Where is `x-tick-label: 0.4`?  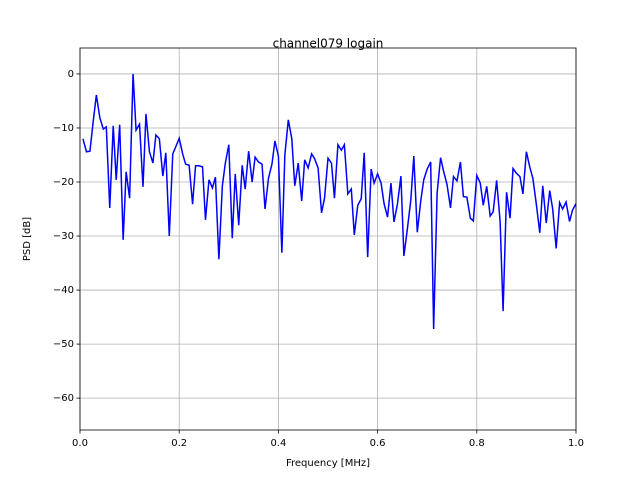
x-tick-label: 0.4 is located at coordinates (278, 443).